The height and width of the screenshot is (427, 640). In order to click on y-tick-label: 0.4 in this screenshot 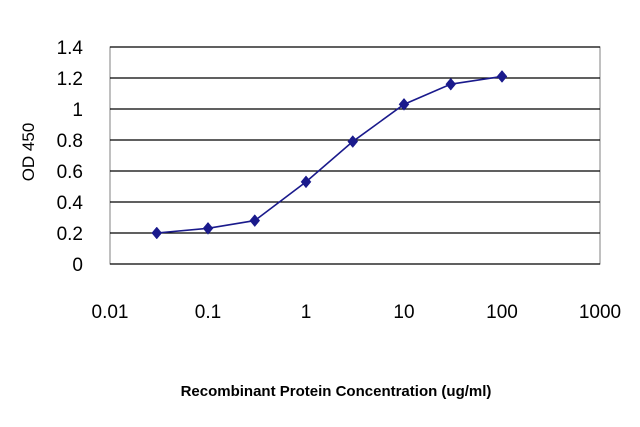, I will do `click(70, 203)`.